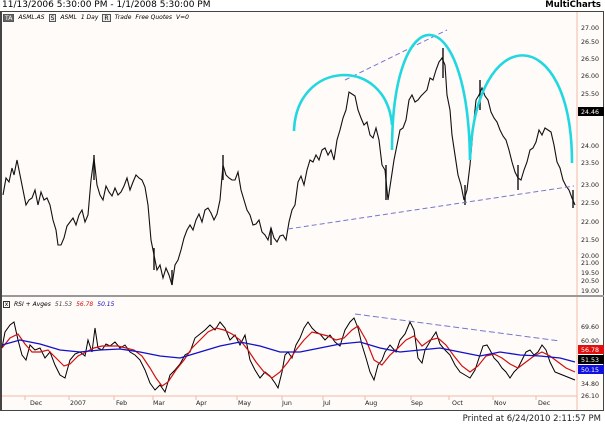 Image resolution: width=605 pixels, height=426 pixels. I want to click on rsi-panel-header: x RSI + Avges 51.53 56.78 50.15, so click(58, 304).